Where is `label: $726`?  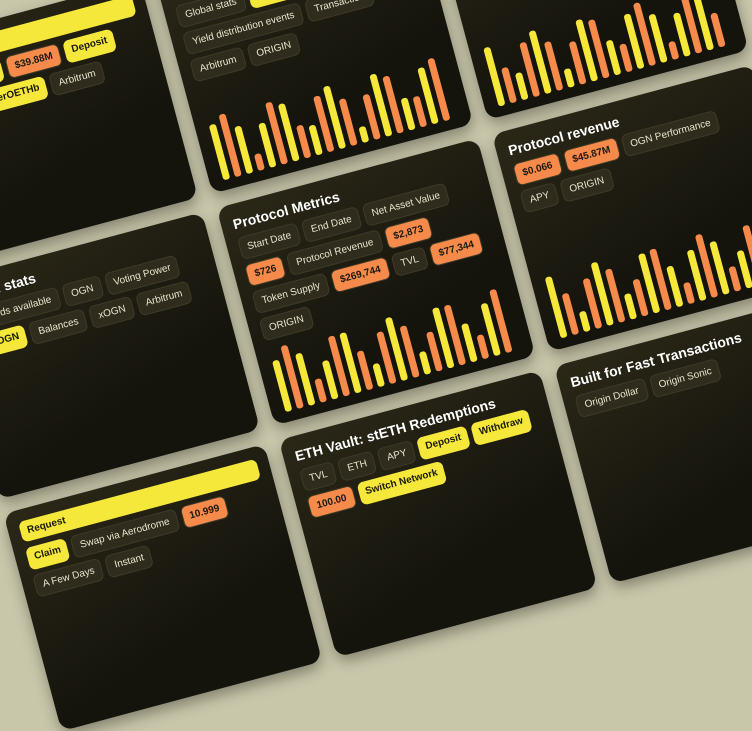
label: $726 is located at coordinates (265, 271).